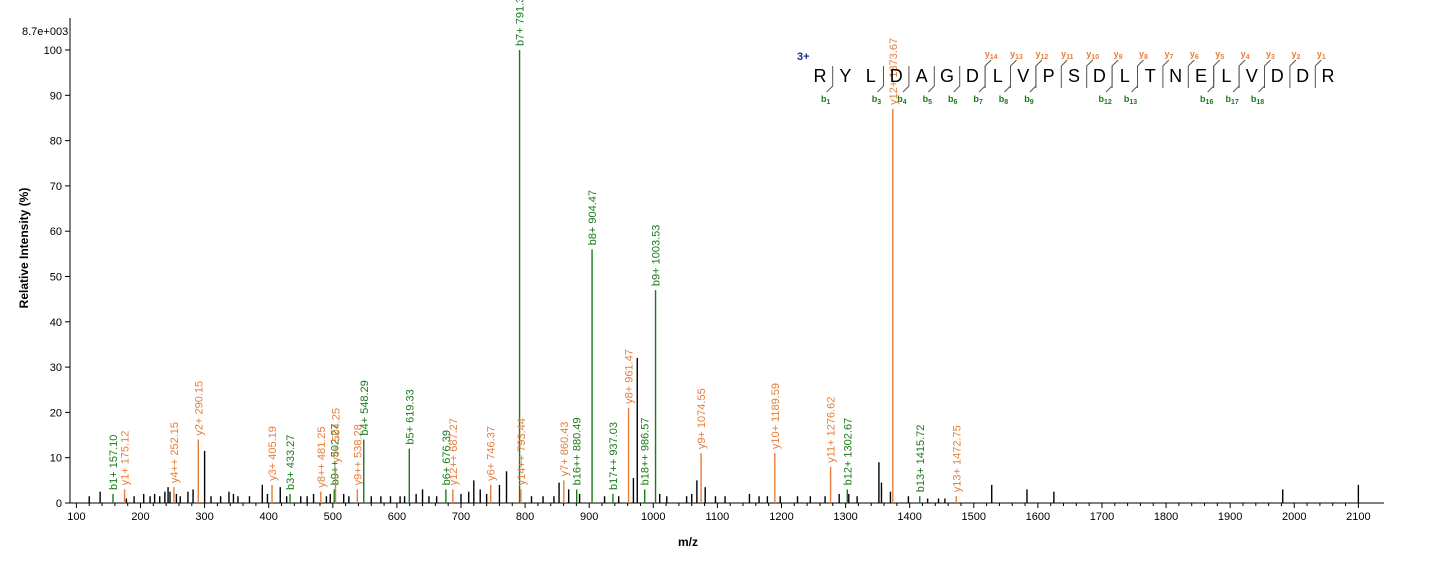 This screenshot has height=562, width=1436. What do you see at coordinates (56, 187) in the screenshot?
I see `y-tick-label: 70` at bounding box center [56, 187].